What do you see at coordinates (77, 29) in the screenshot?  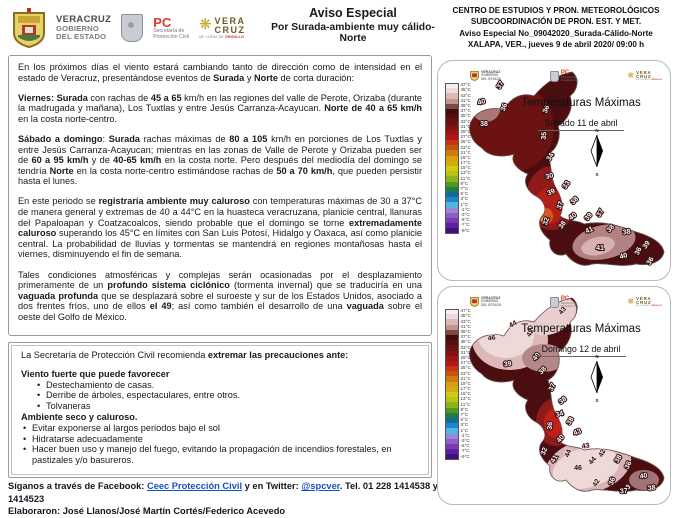 I see `logo-veracruz-line2: GOBIERNO` at bounding box center [77, 29].